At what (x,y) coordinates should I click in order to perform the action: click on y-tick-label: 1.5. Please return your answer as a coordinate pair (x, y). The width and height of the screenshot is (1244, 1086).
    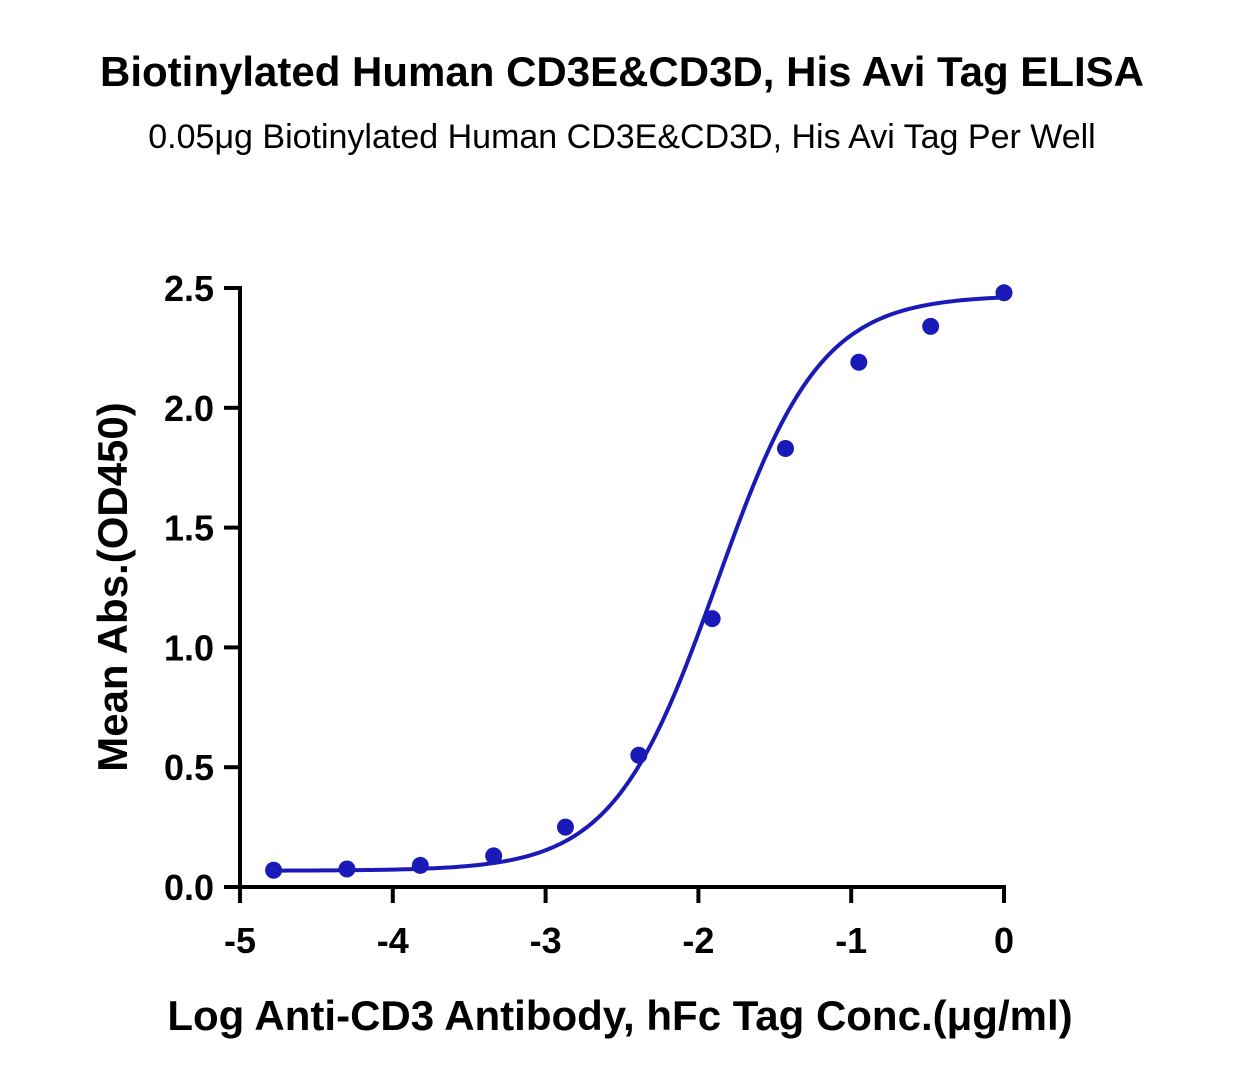
    Looking at the image, I should click on (189, 528).